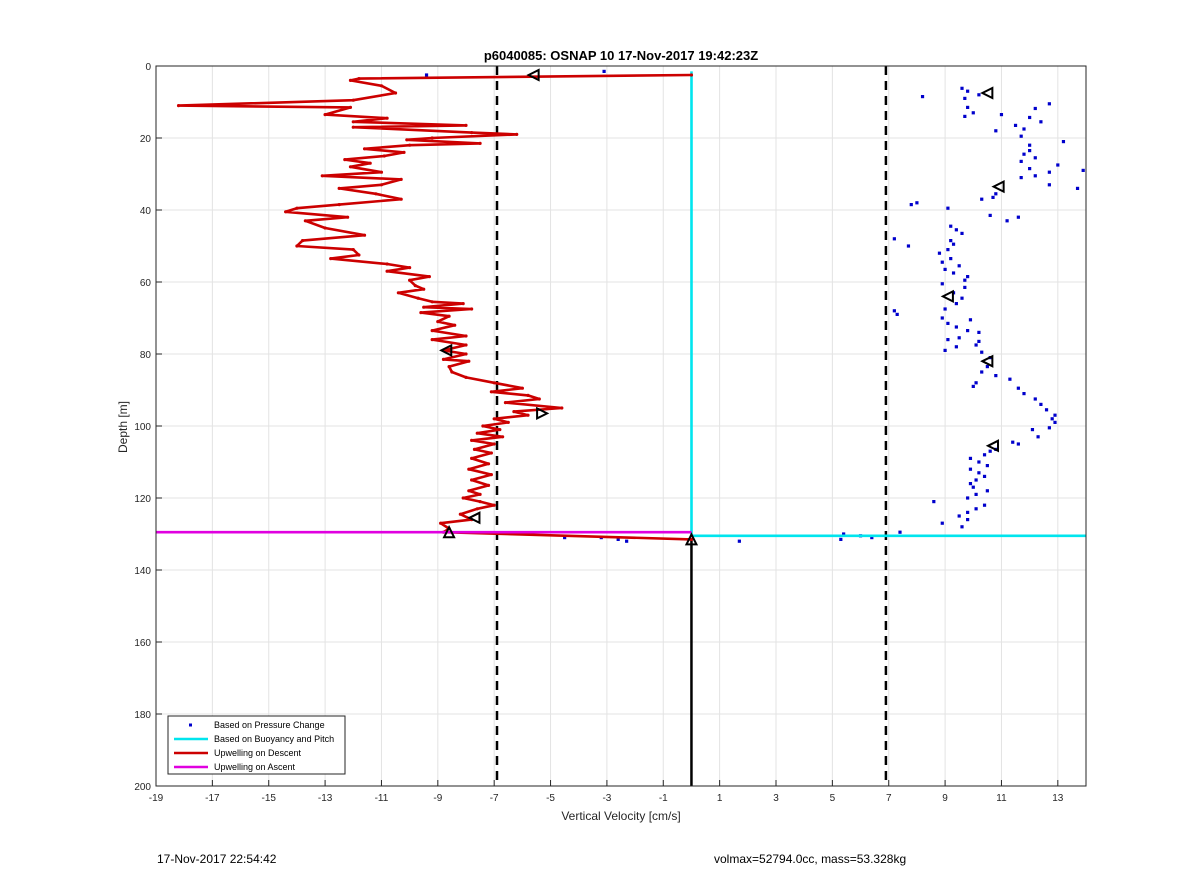 Image resolution: width=1200 pixels, height=885 pixels. Describe the element at coordinates (146, 211) in the screenshot. I see `y-tick-label: 40` at that location.